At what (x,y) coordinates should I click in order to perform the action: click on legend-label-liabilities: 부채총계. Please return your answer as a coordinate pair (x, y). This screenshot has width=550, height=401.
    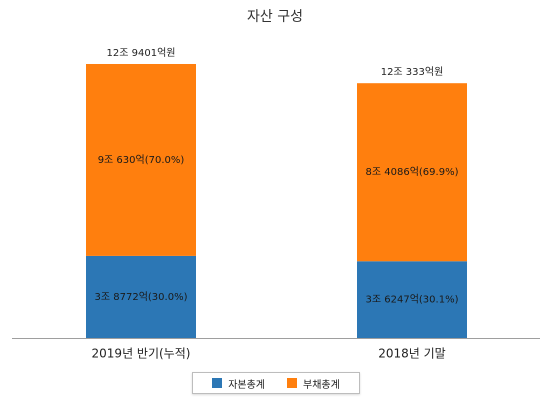
    Looking at the image, I should click on (321, 385).